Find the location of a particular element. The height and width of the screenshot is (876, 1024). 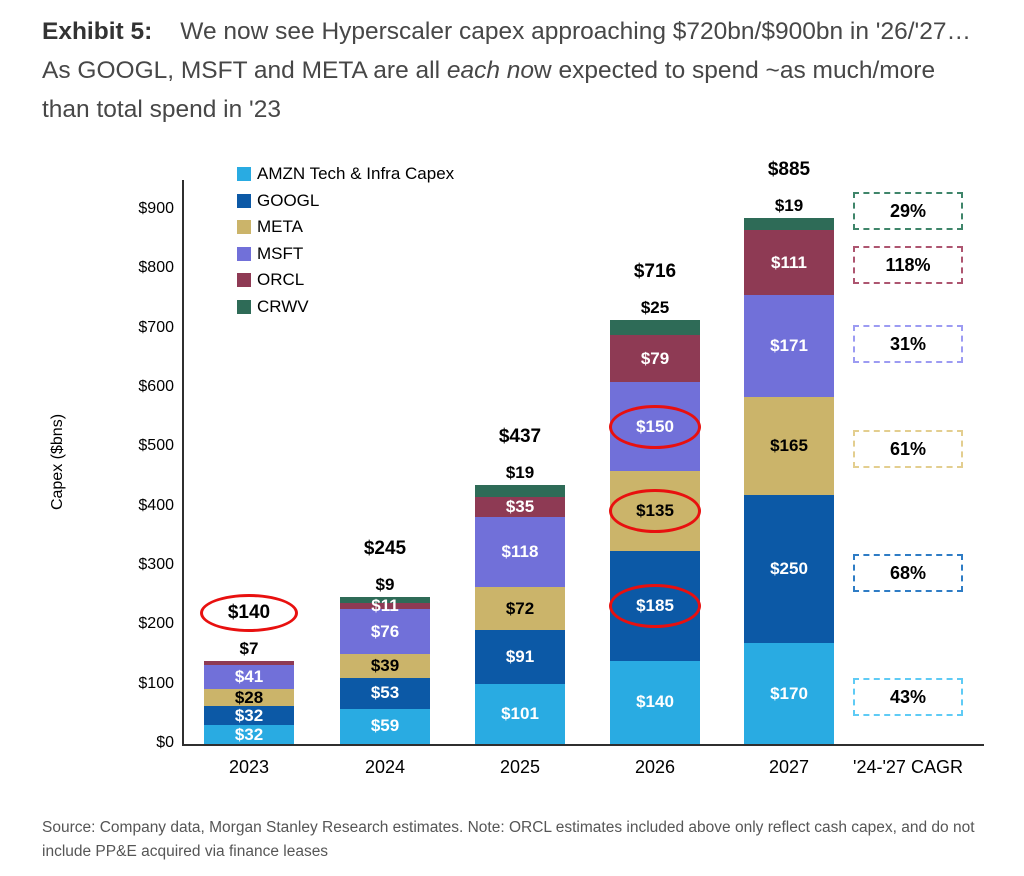

bar-2027-segment-googl is located at coordinates (789, 569).